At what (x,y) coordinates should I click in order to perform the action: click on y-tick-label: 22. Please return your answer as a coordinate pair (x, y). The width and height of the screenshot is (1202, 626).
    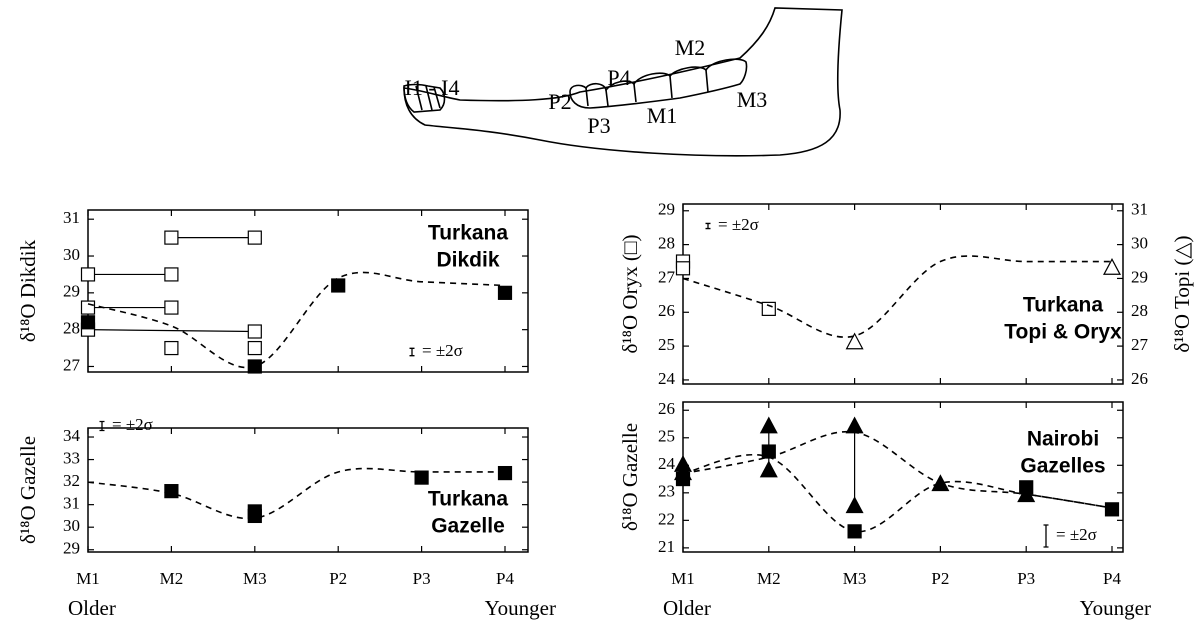
    Looking at the image, I should click on (666, 518).